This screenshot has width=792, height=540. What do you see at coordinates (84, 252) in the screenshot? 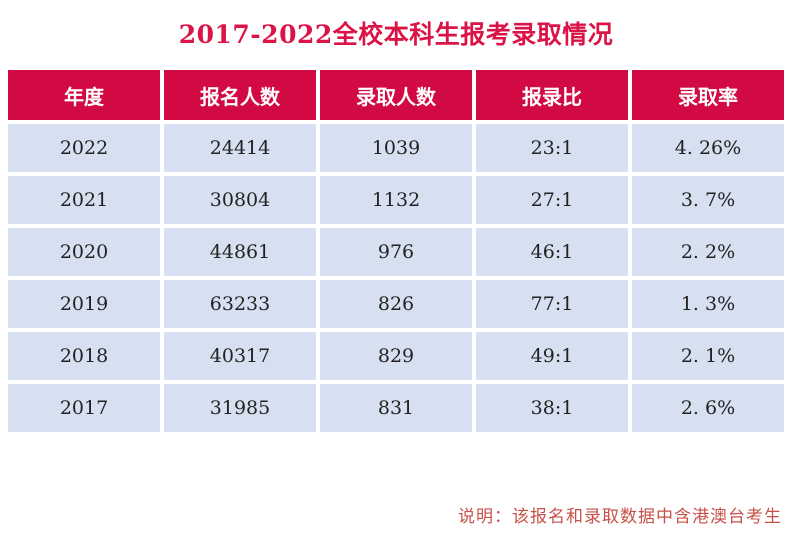
I see `table-cell: 2020` at bounding box center [84, 252].